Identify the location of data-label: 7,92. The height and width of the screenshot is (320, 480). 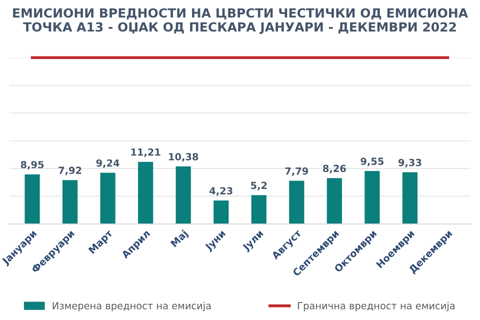
(70, 171).